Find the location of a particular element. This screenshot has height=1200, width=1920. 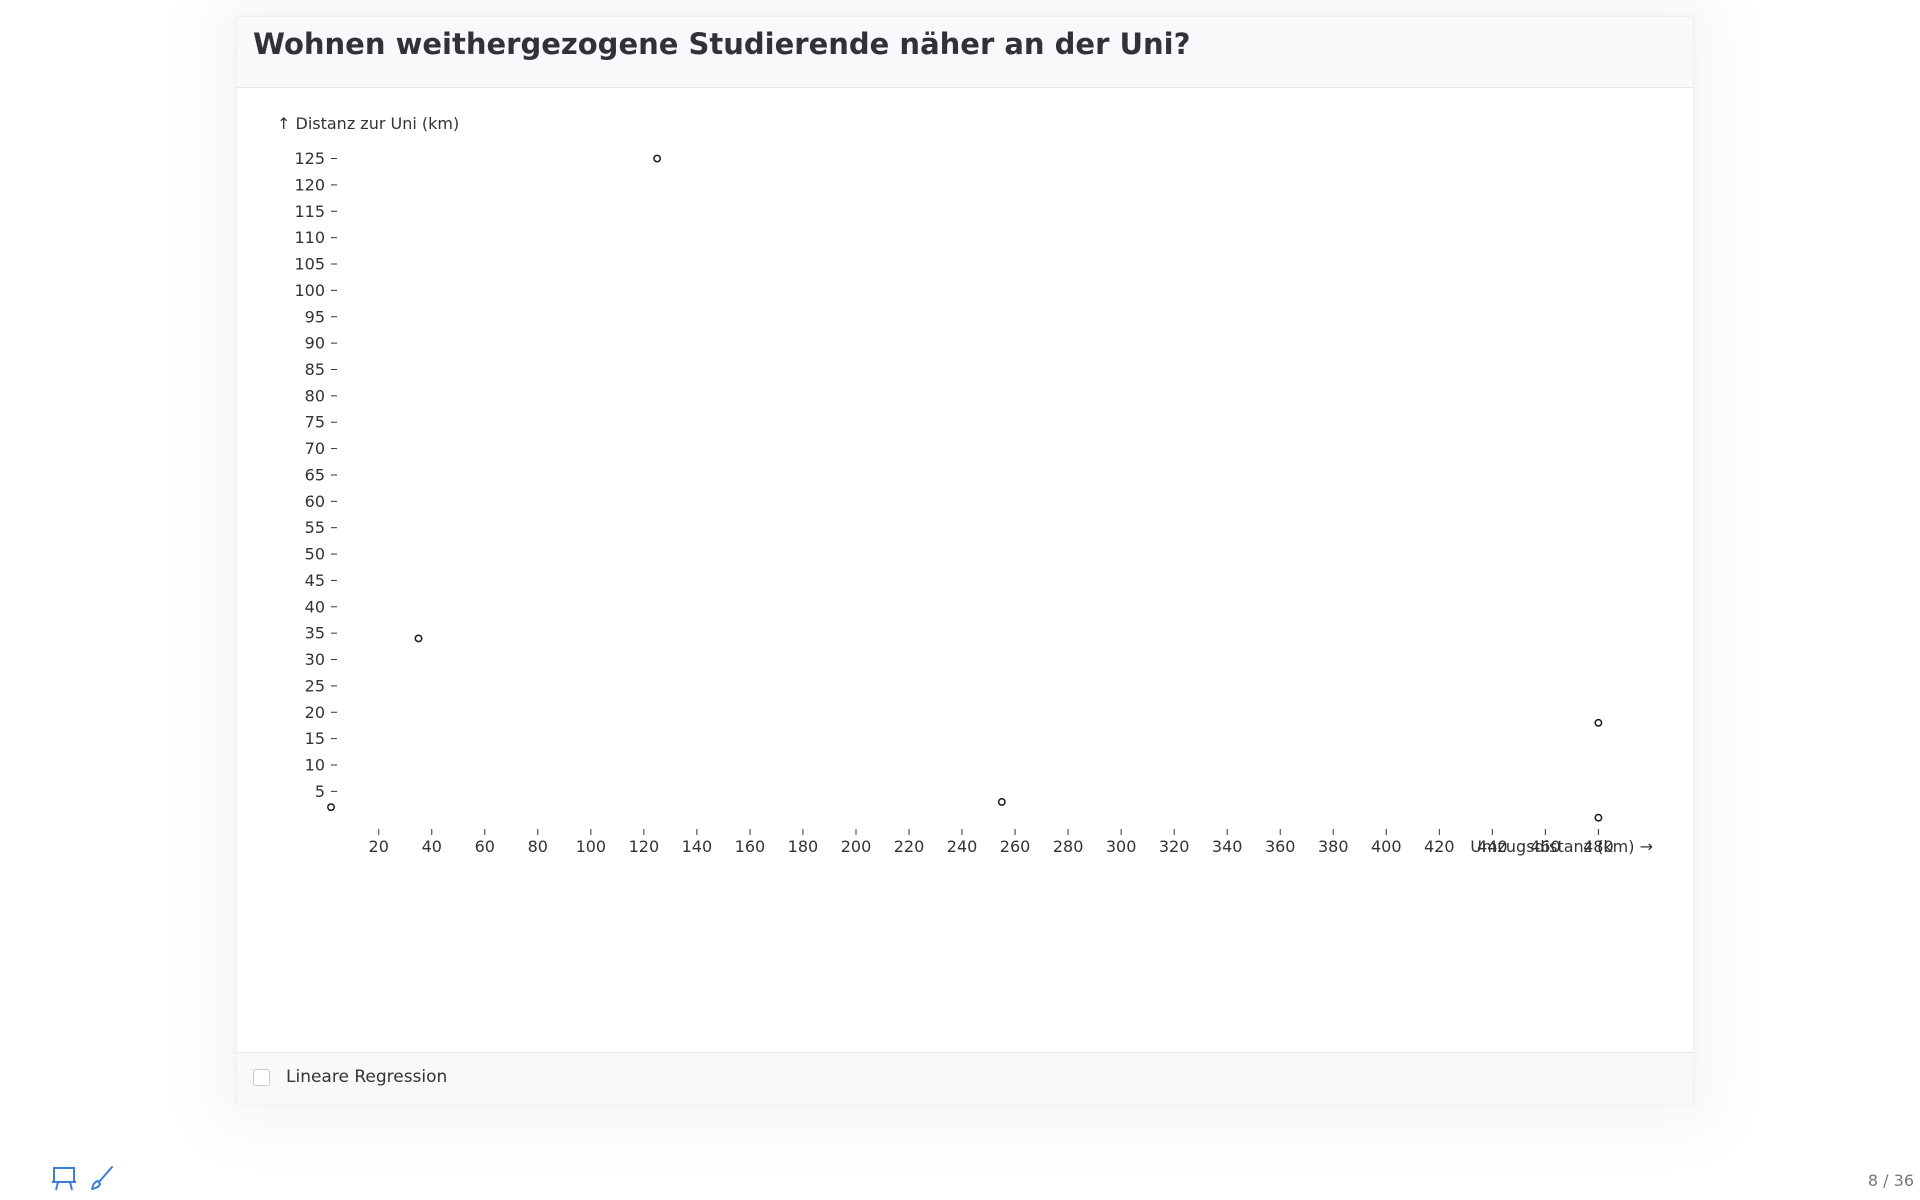

x-tick-label: 480 is located at coordinates (1598, 846).